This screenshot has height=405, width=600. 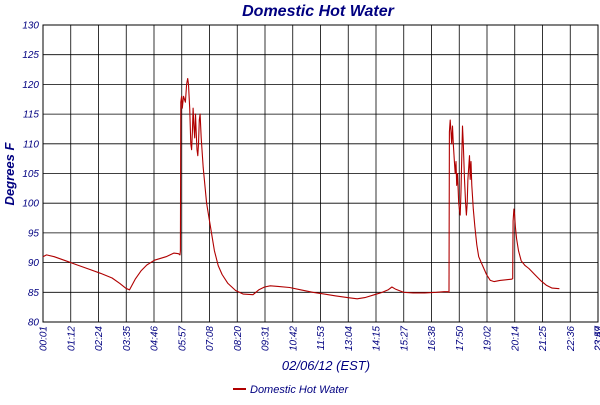 I want to click on x-tick-label: 07:08, so click(x=210, y=338).